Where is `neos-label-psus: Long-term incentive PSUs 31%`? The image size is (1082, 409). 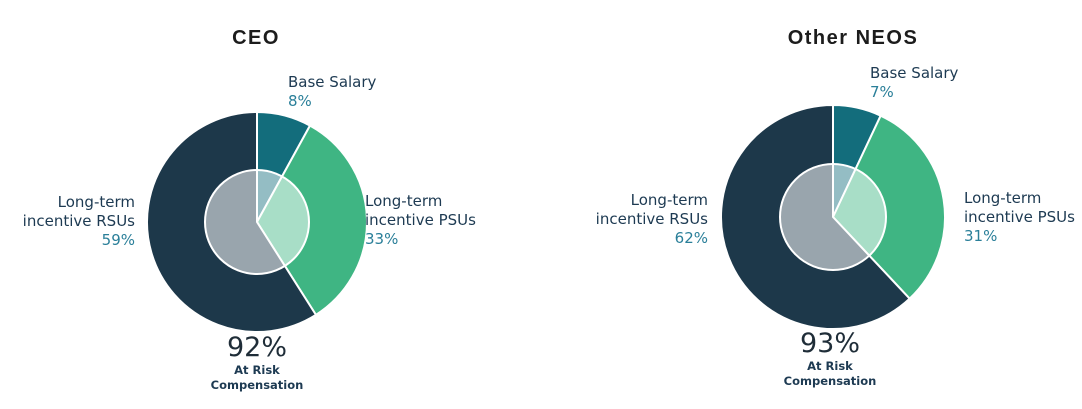
neos-label-psus: Long-term incentive PSUs 31% is located at coordinates (1019, 217).